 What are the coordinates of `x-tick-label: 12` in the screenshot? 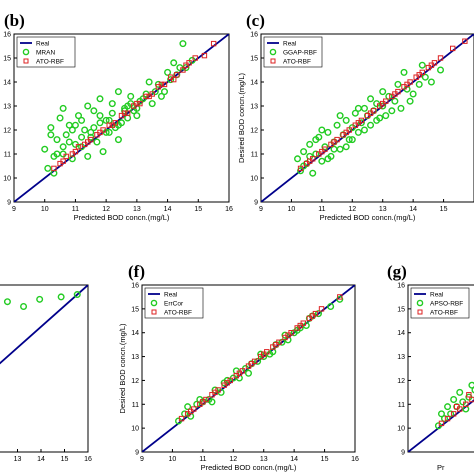 It's located at (106, 209).